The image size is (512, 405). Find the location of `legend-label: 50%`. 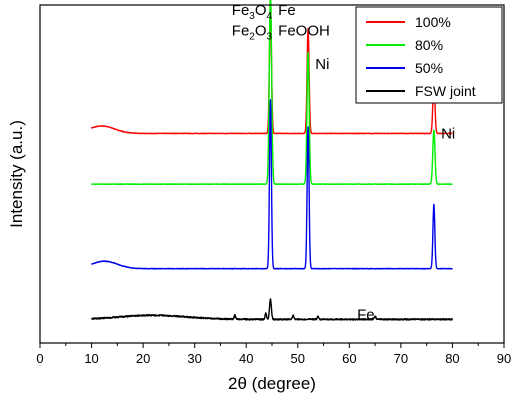

legend-label: 50% is located at coordinates (429, 68).